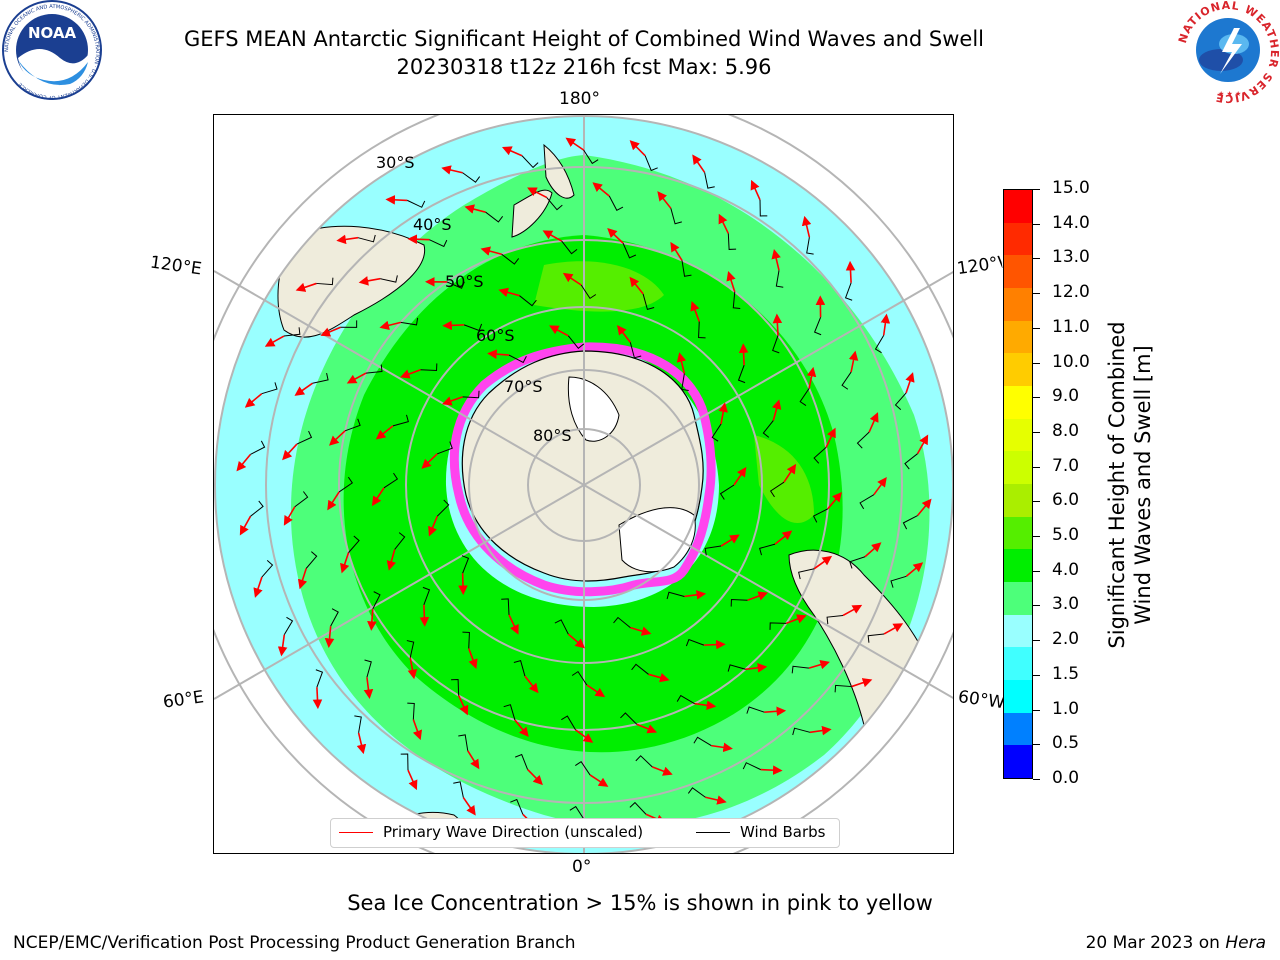  Describe the element at coordinates (1071, 326) in the screenshot. I see `colorbar-tick-label: 11.0` at that location.